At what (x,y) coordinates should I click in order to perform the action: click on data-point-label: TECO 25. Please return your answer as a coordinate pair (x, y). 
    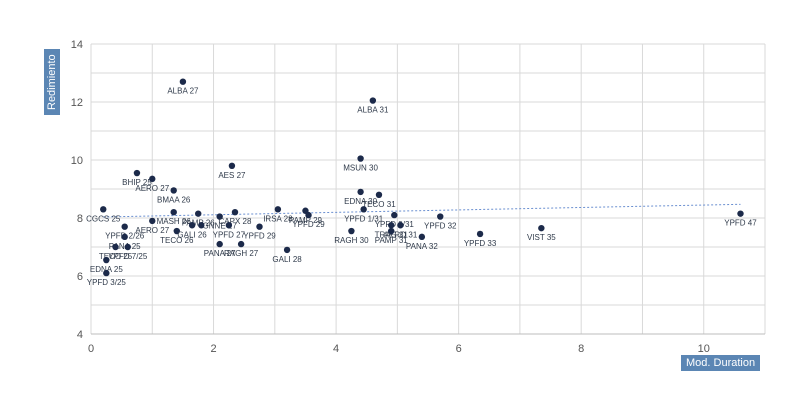
    Looking at the image, I should click on (116, 256).